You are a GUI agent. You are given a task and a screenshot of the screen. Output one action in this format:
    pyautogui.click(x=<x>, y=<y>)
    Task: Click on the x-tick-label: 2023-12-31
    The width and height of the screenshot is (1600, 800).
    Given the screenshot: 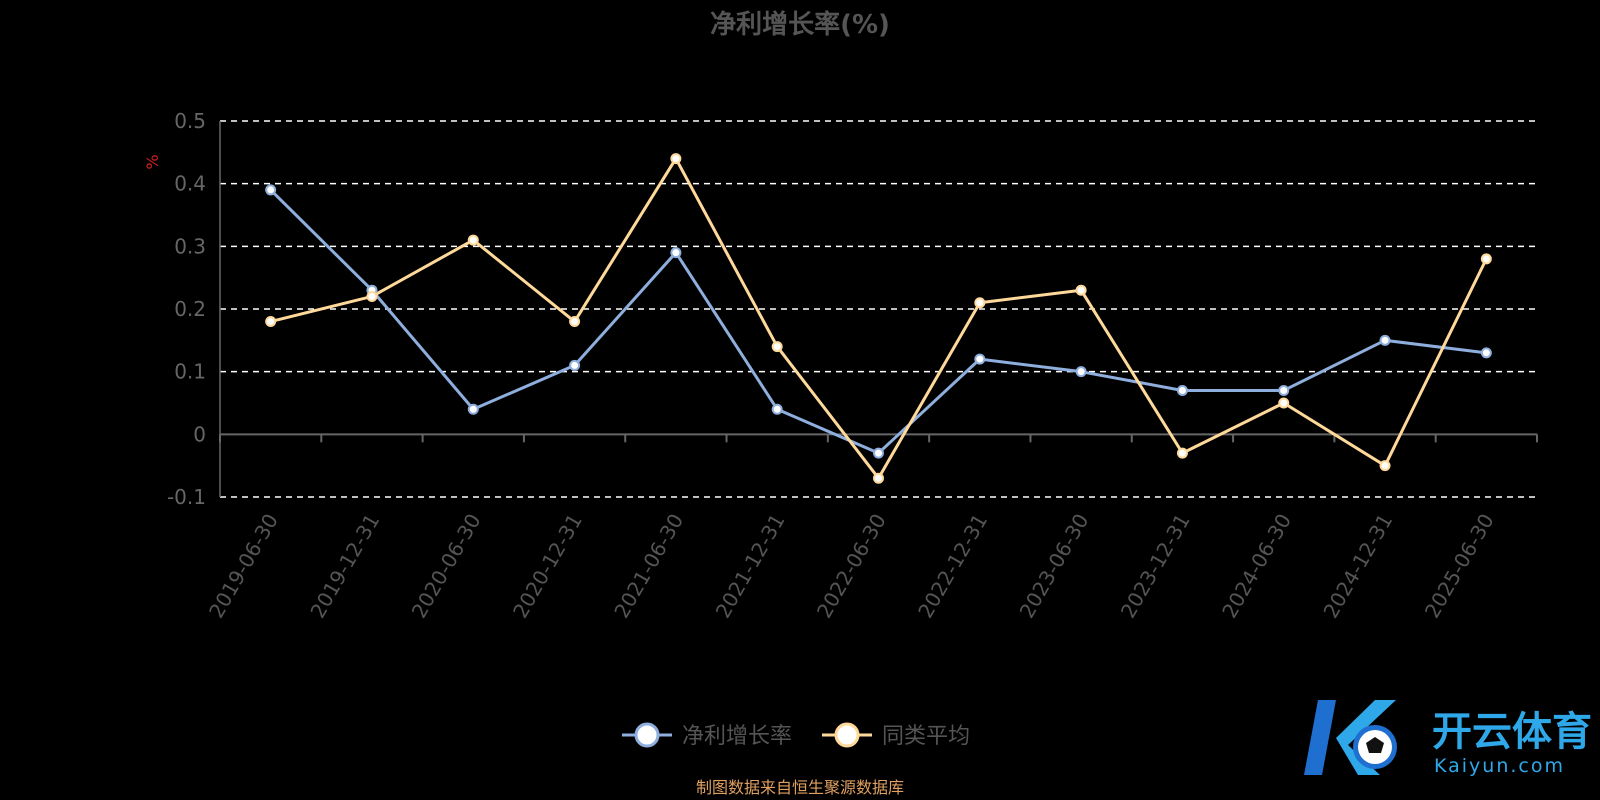 What is the action you would take?
    pyautogui.click(x=1155, y=566)
    